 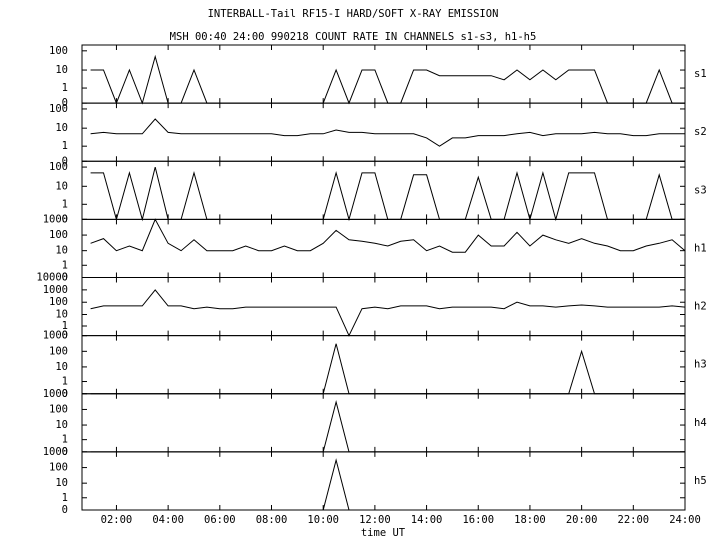 What do you see at coordinates (700, 307) in the screenshot?
I see `series-label: h2` at bounding box center [700, 307].